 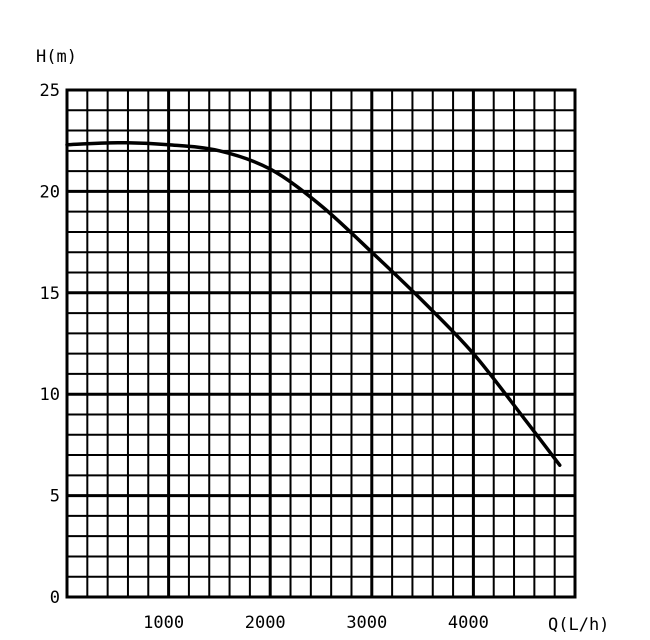 I want to click on y-tick-label: 0, so click(x=55, y=598).